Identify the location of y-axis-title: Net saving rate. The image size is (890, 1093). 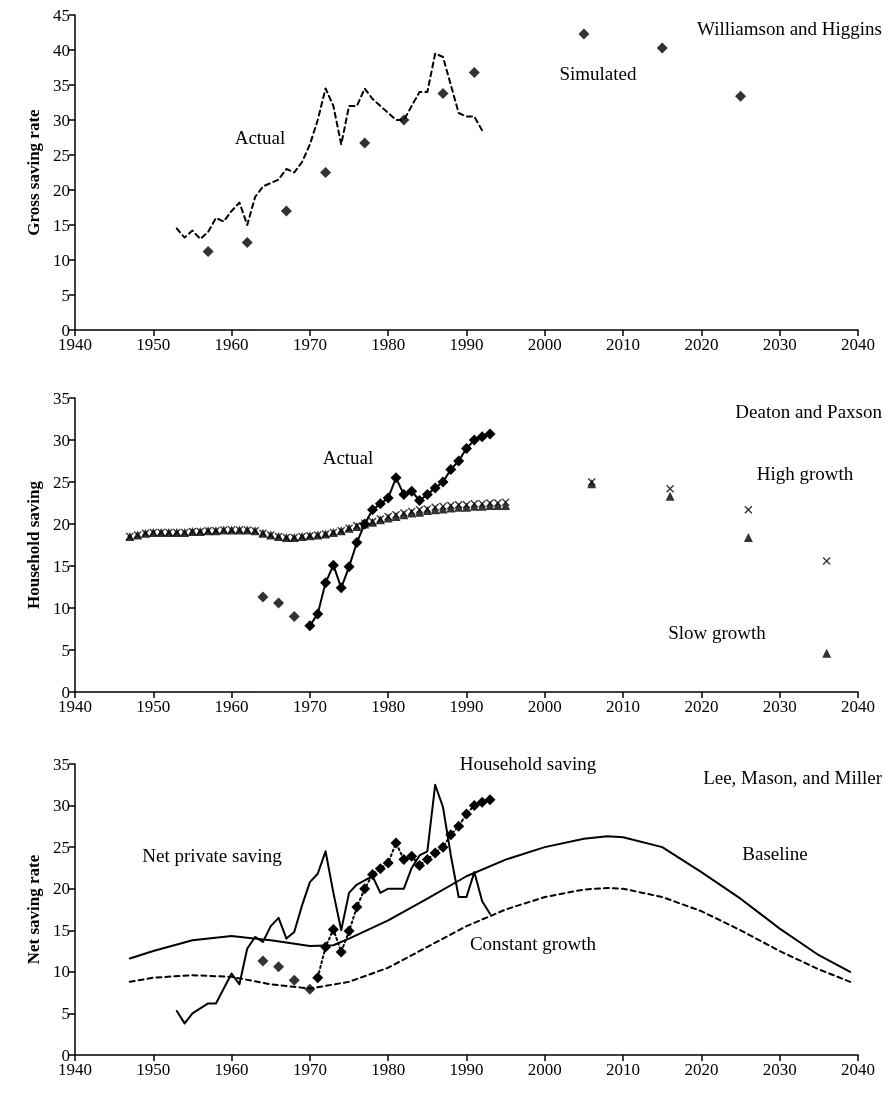
(34, 909).